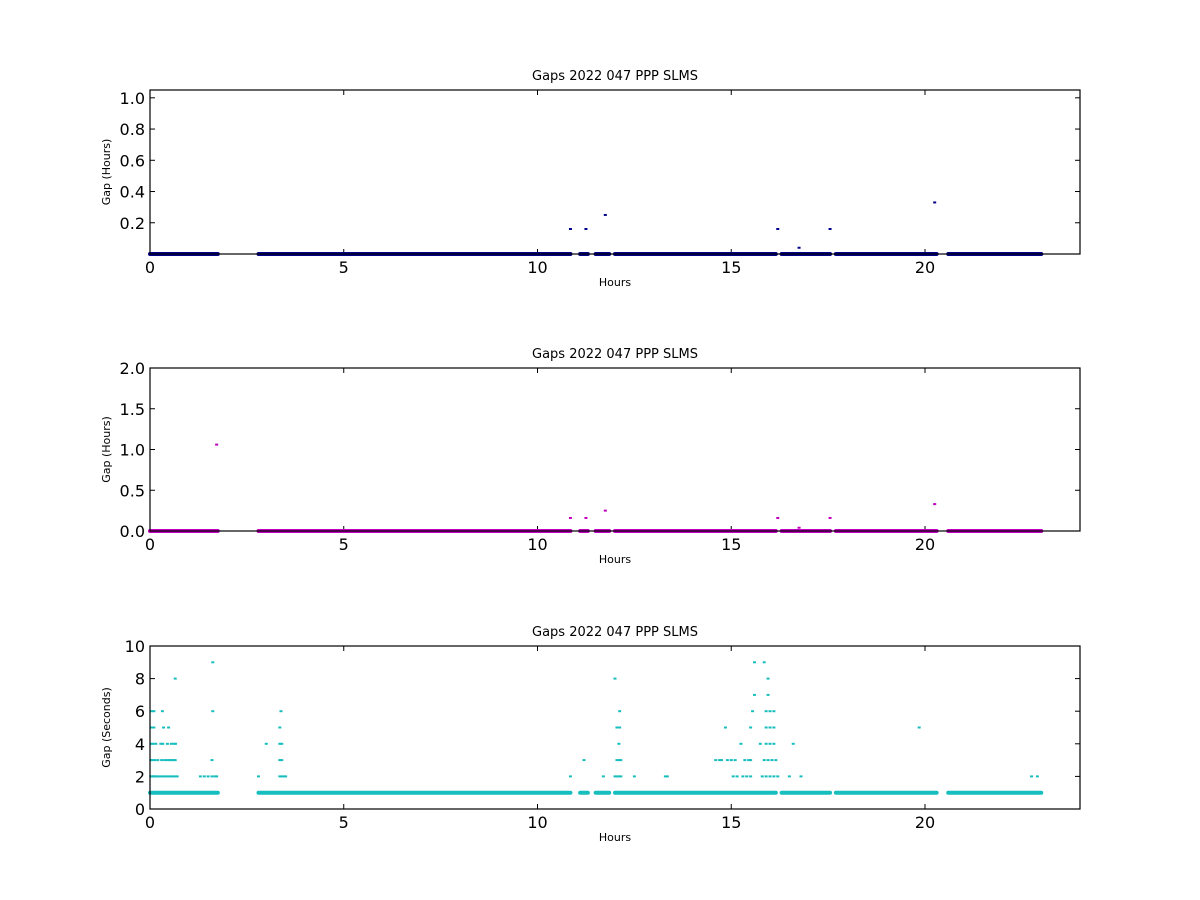 The image size is (1200, 900). Describe the element at coordinates (140, 809) in the screenshot. I see `y-tick-label: 0` at that location.